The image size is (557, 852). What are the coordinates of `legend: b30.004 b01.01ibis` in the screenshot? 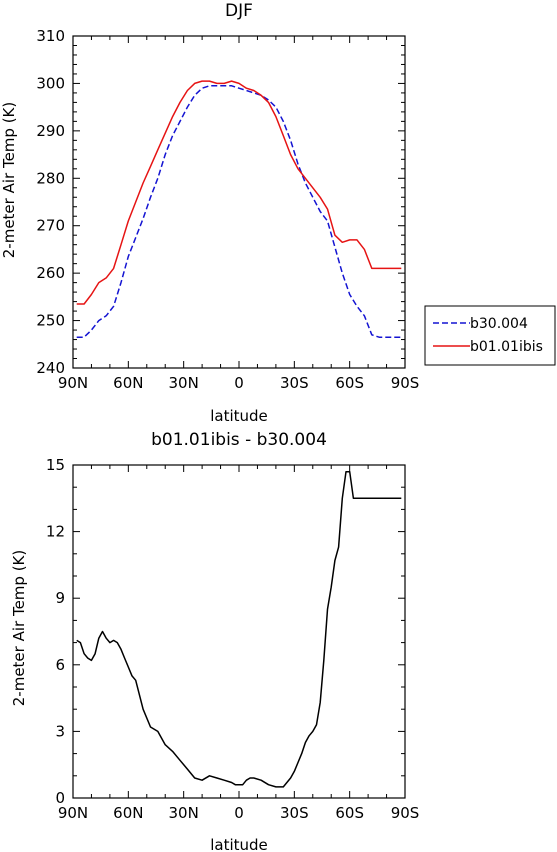 It's located at (490, 335).